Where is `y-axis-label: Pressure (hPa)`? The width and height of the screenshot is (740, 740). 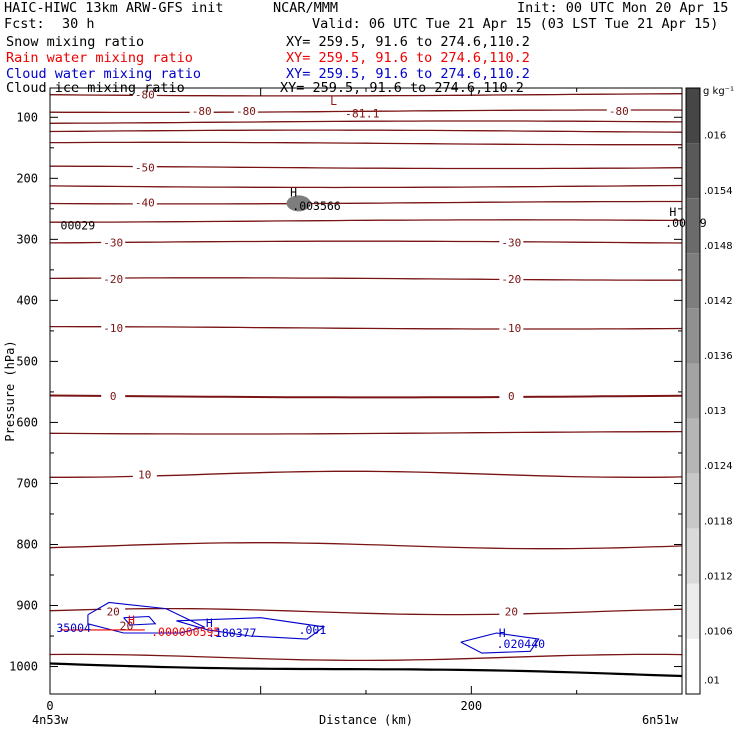 y-axis-label: Pressure (hPa) is located at coordinates (10, 390).